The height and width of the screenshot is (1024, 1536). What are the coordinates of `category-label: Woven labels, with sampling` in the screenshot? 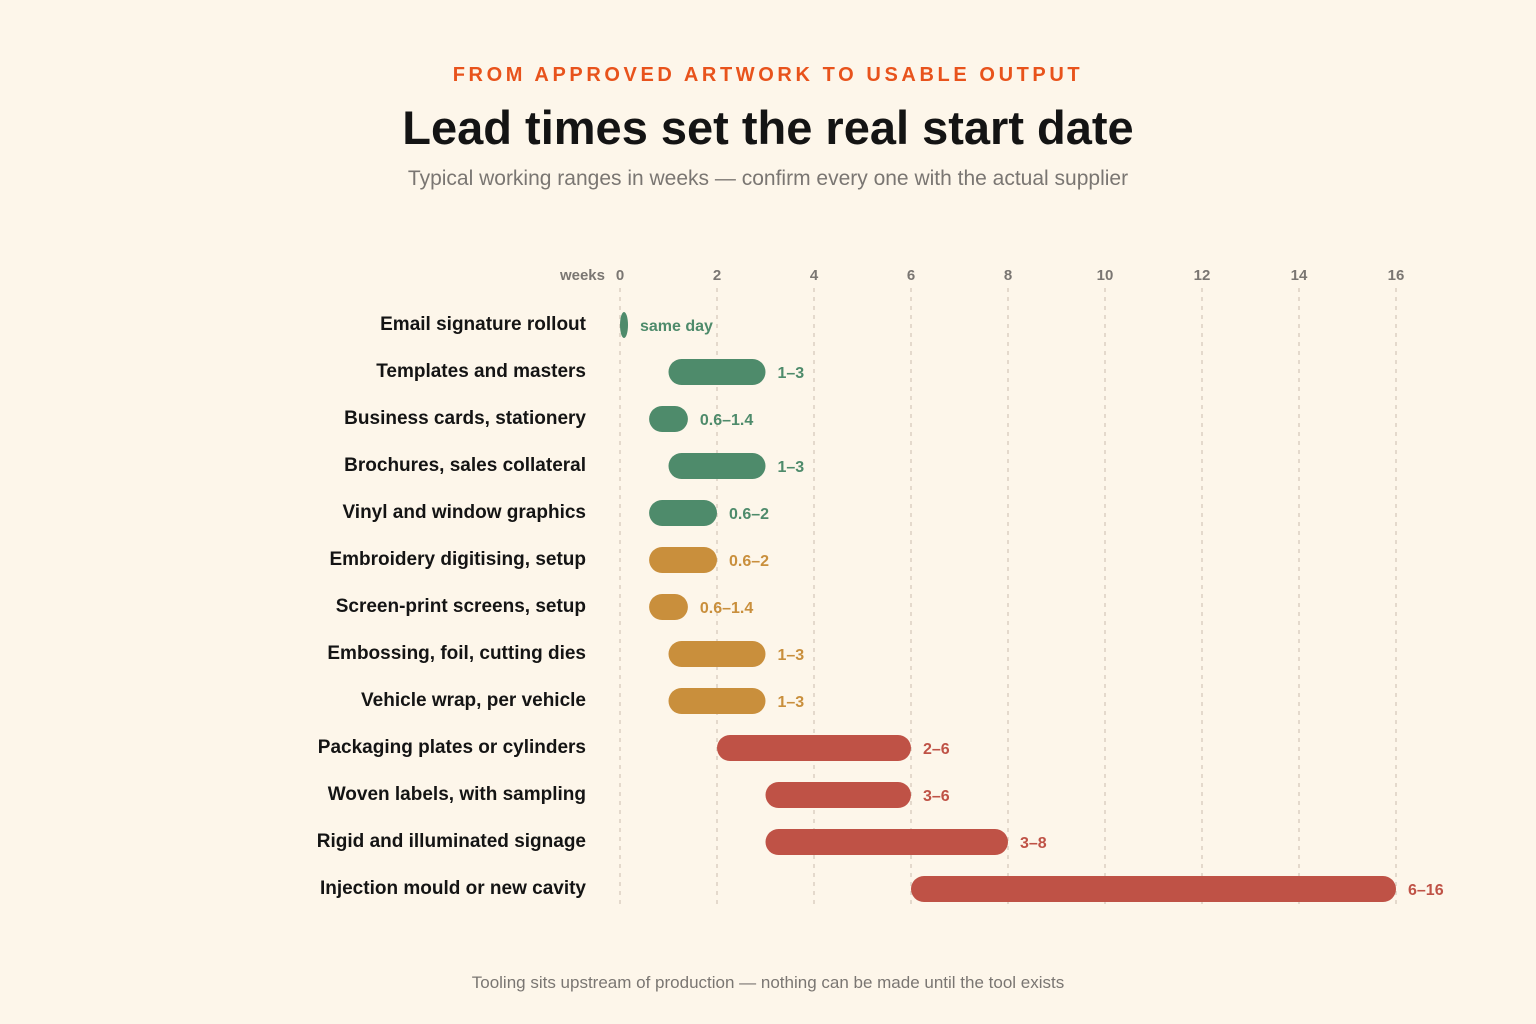 It's located at (457, 794).